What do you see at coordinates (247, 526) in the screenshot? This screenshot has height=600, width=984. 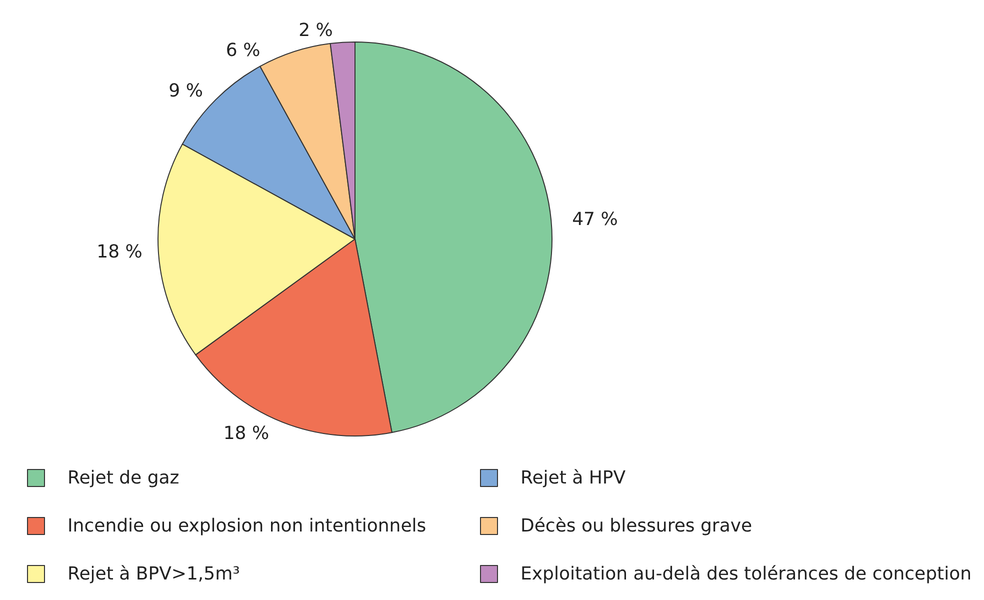 I see `legend-label: Incendie ou explosion non intentionnels` at bounding box center [247, 526].